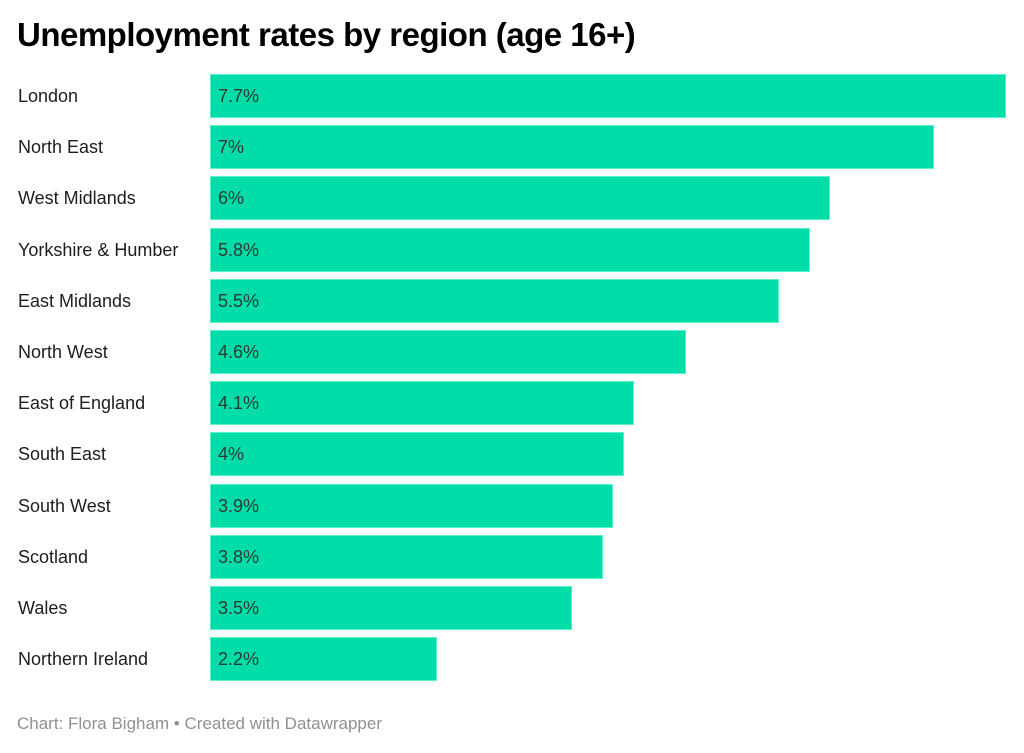 The width and height of the screenshot is (1024, 753). Describe the element at coordinates (239, 608) in the screenshot. I see `value-label: 3.5%` at that location.